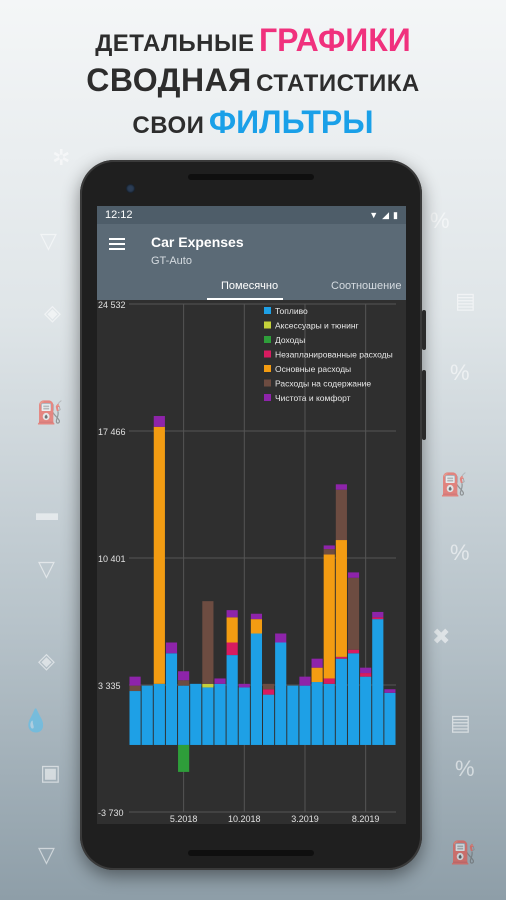 Image resolution: width=506 pixels, height=900 pixels. Describe the element at coordinates (48, 240) in the screenshot. I see `filter-icon: ▽` at that location.